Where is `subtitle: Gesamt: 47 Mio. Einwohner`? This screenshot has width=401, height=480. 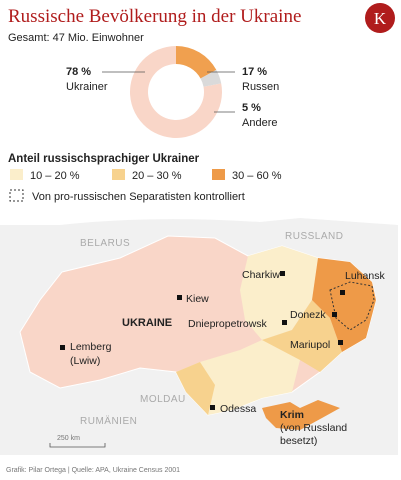
subtitle: Gesamt: 47 Mio. Einwohner is located at coordinates (76, 38).